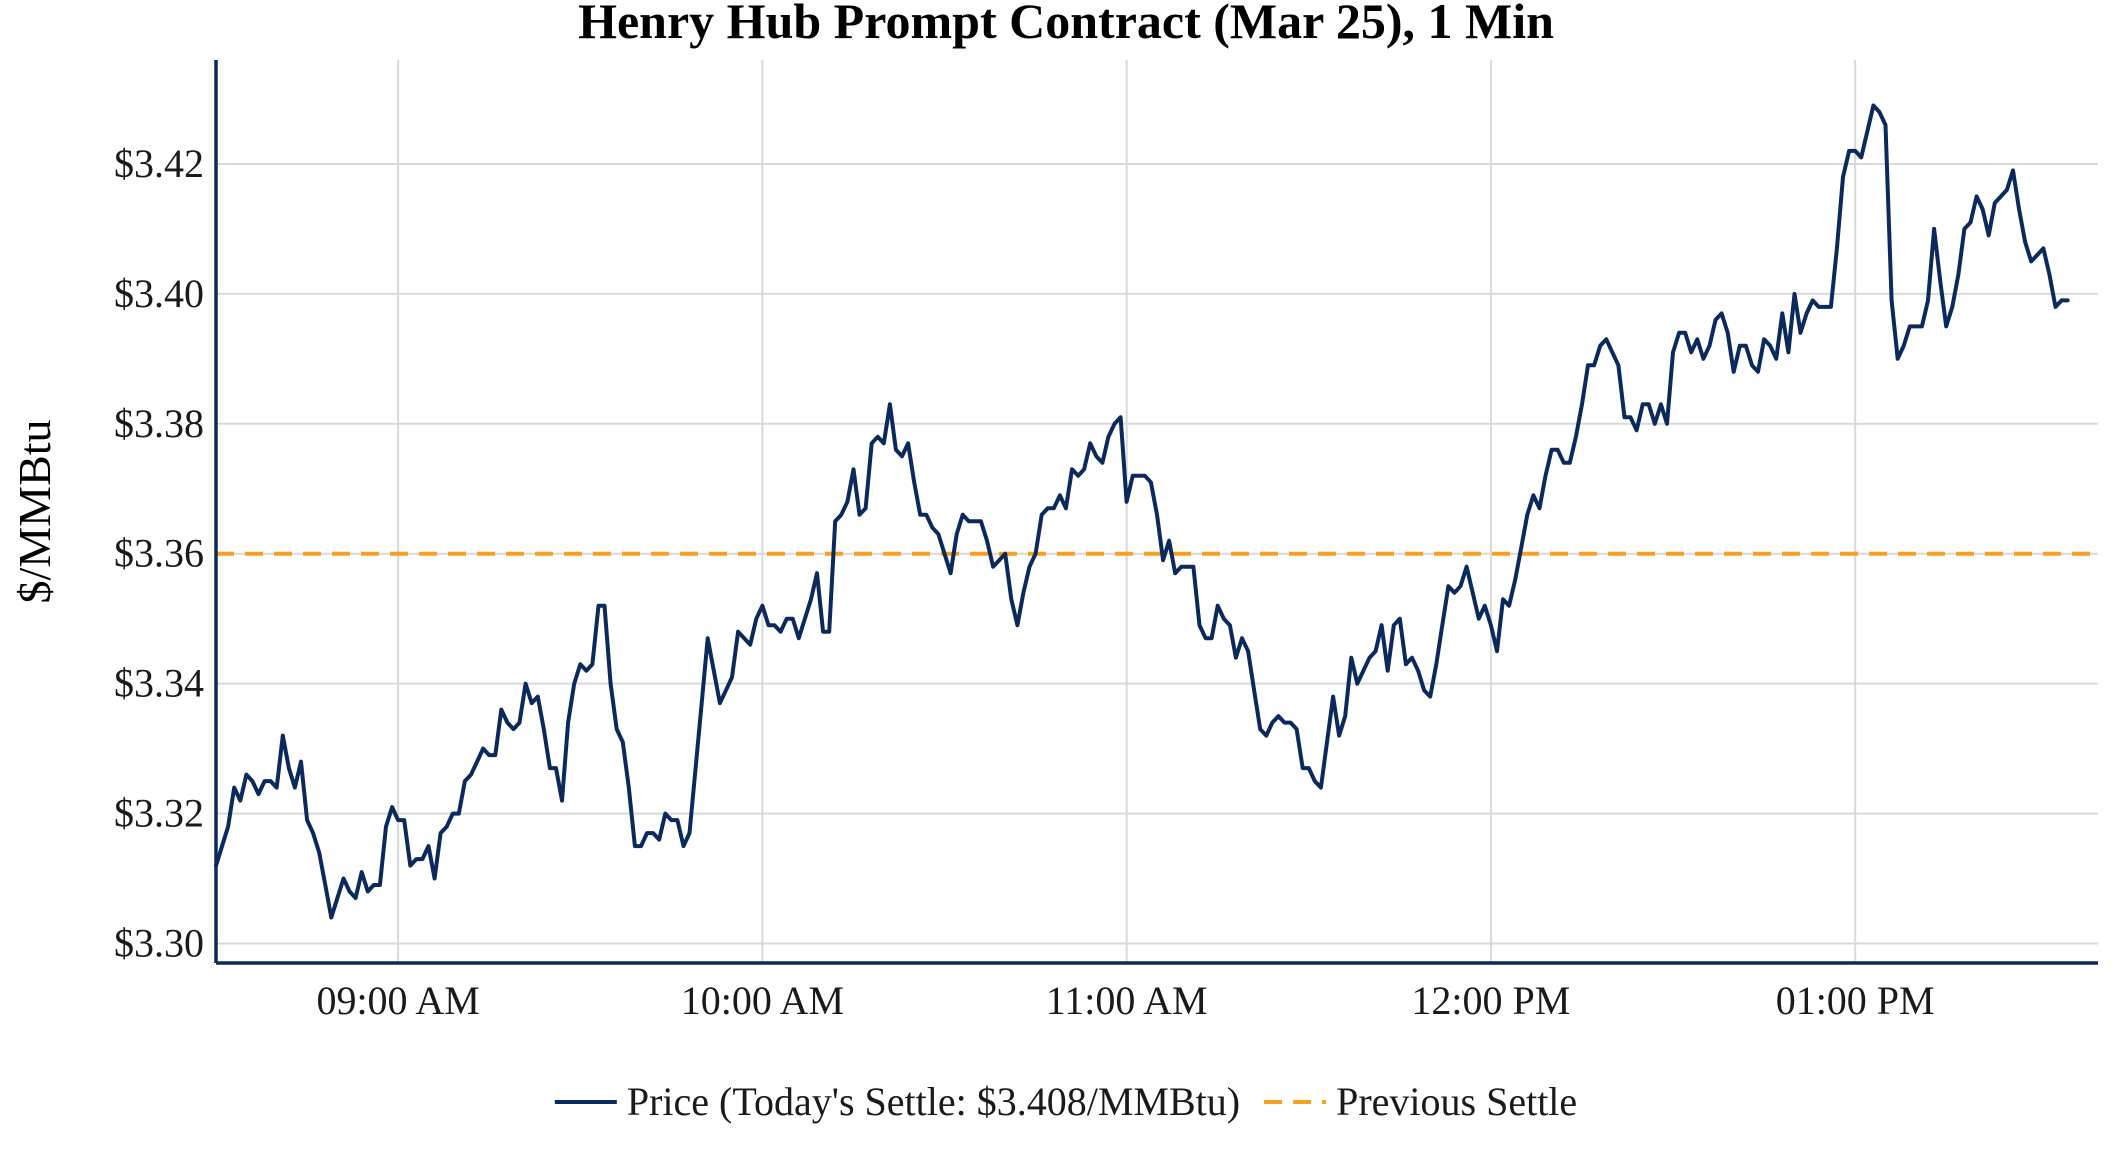 This screenshot has height=1152, width=2112. I want to click on x-tick-label: 09:00 AM, so click(397, 1000).